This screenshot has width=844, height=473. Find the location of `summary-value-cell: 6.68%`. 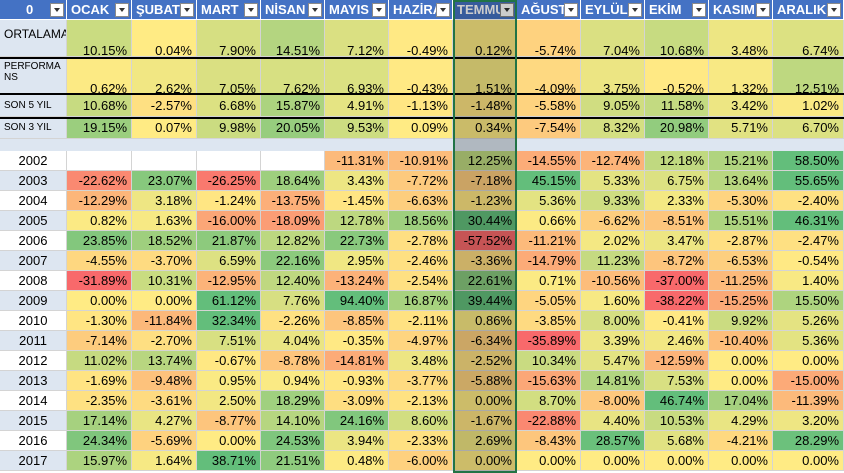

summary-value-cell: 6.68% is located at coordinates (229, 106).